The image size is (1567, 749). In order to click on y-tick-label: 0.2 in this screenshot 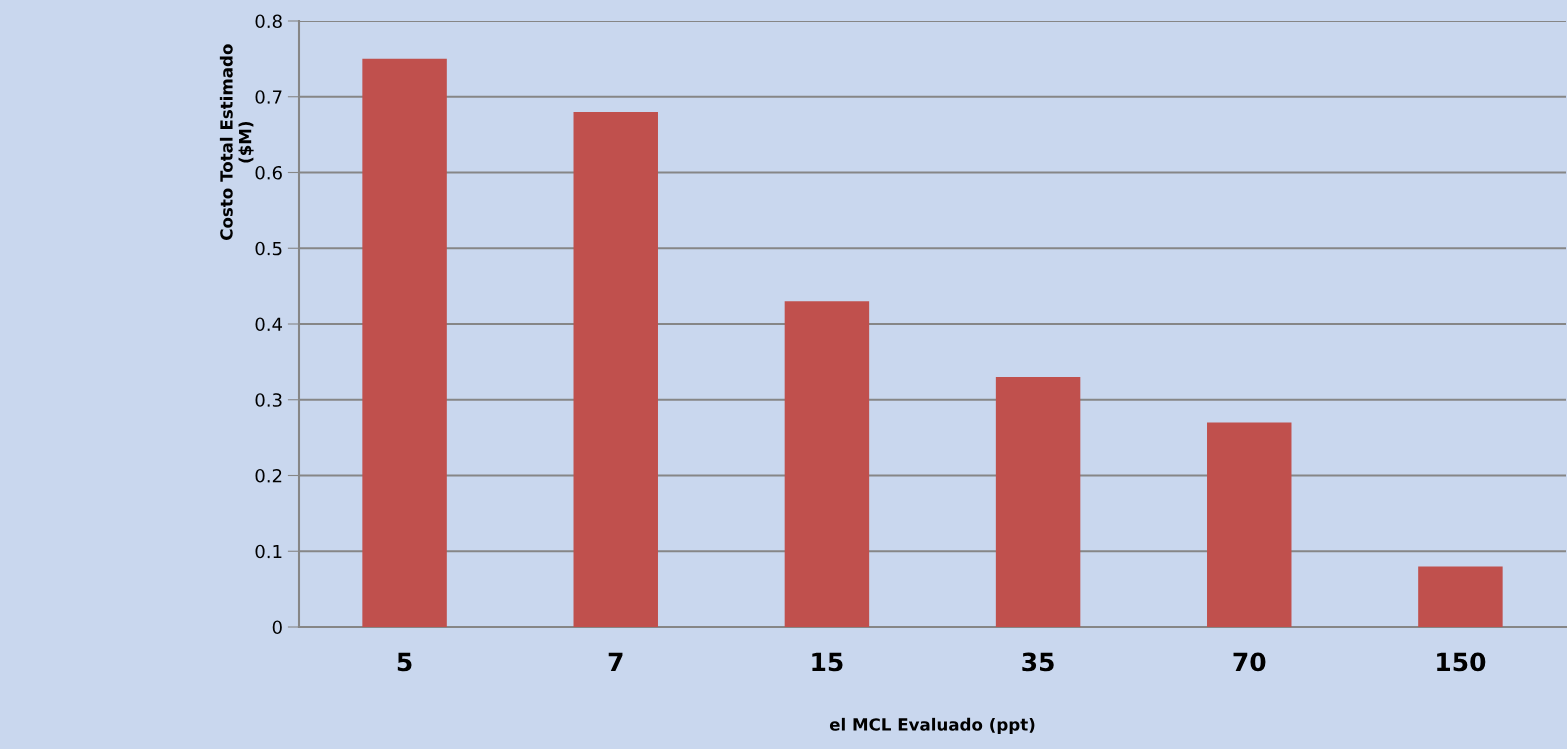, I will do `click(268, 475)`.